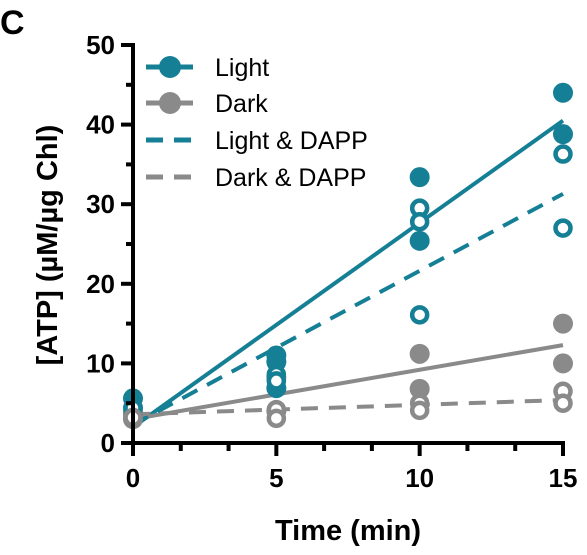  Describe the element at coordinates (348, 531) in the screenshot. I see `x-axis-title: Time (min)` at that location.